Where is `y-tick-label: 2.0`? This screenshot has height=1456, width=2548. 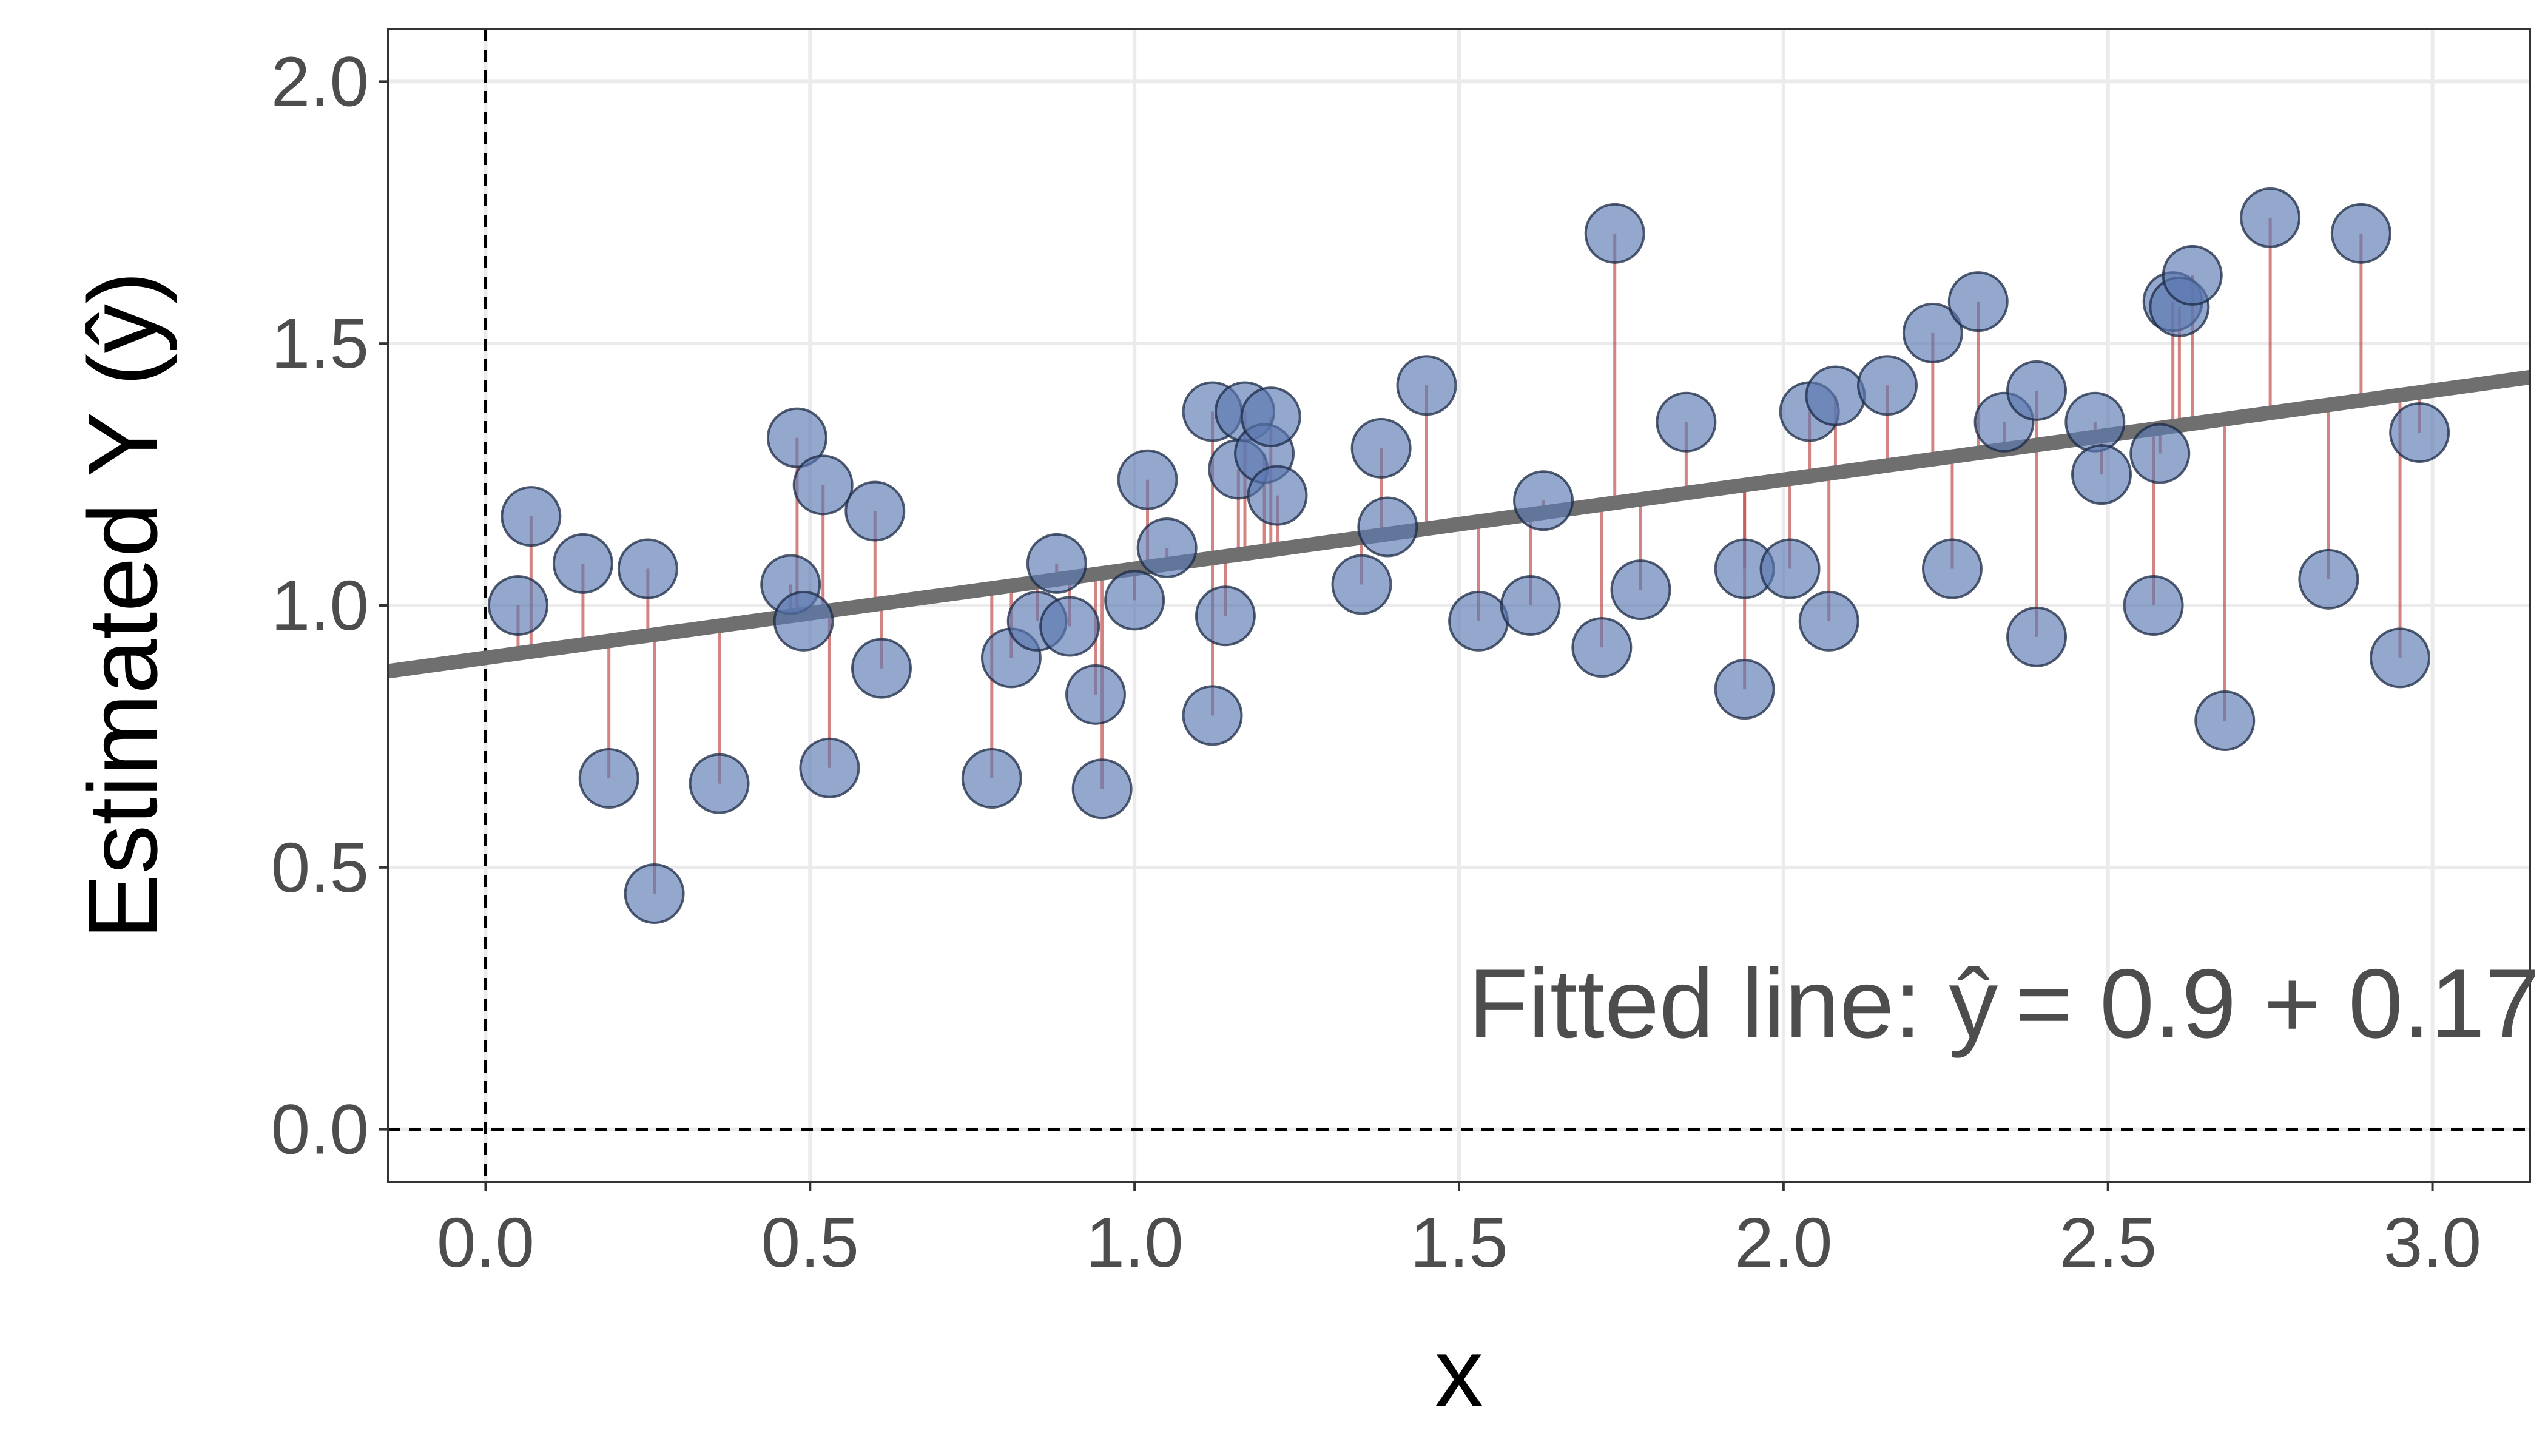
y-tick-label: 2.0 is located at coordinates (320, 81).